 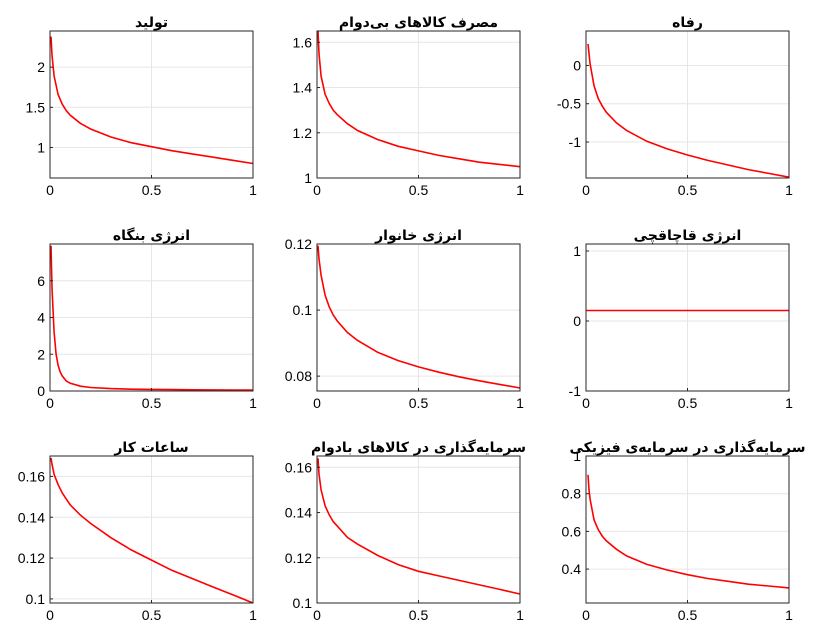 I want to click on y-tick-label: 1.2, so click(x=303, y=133).